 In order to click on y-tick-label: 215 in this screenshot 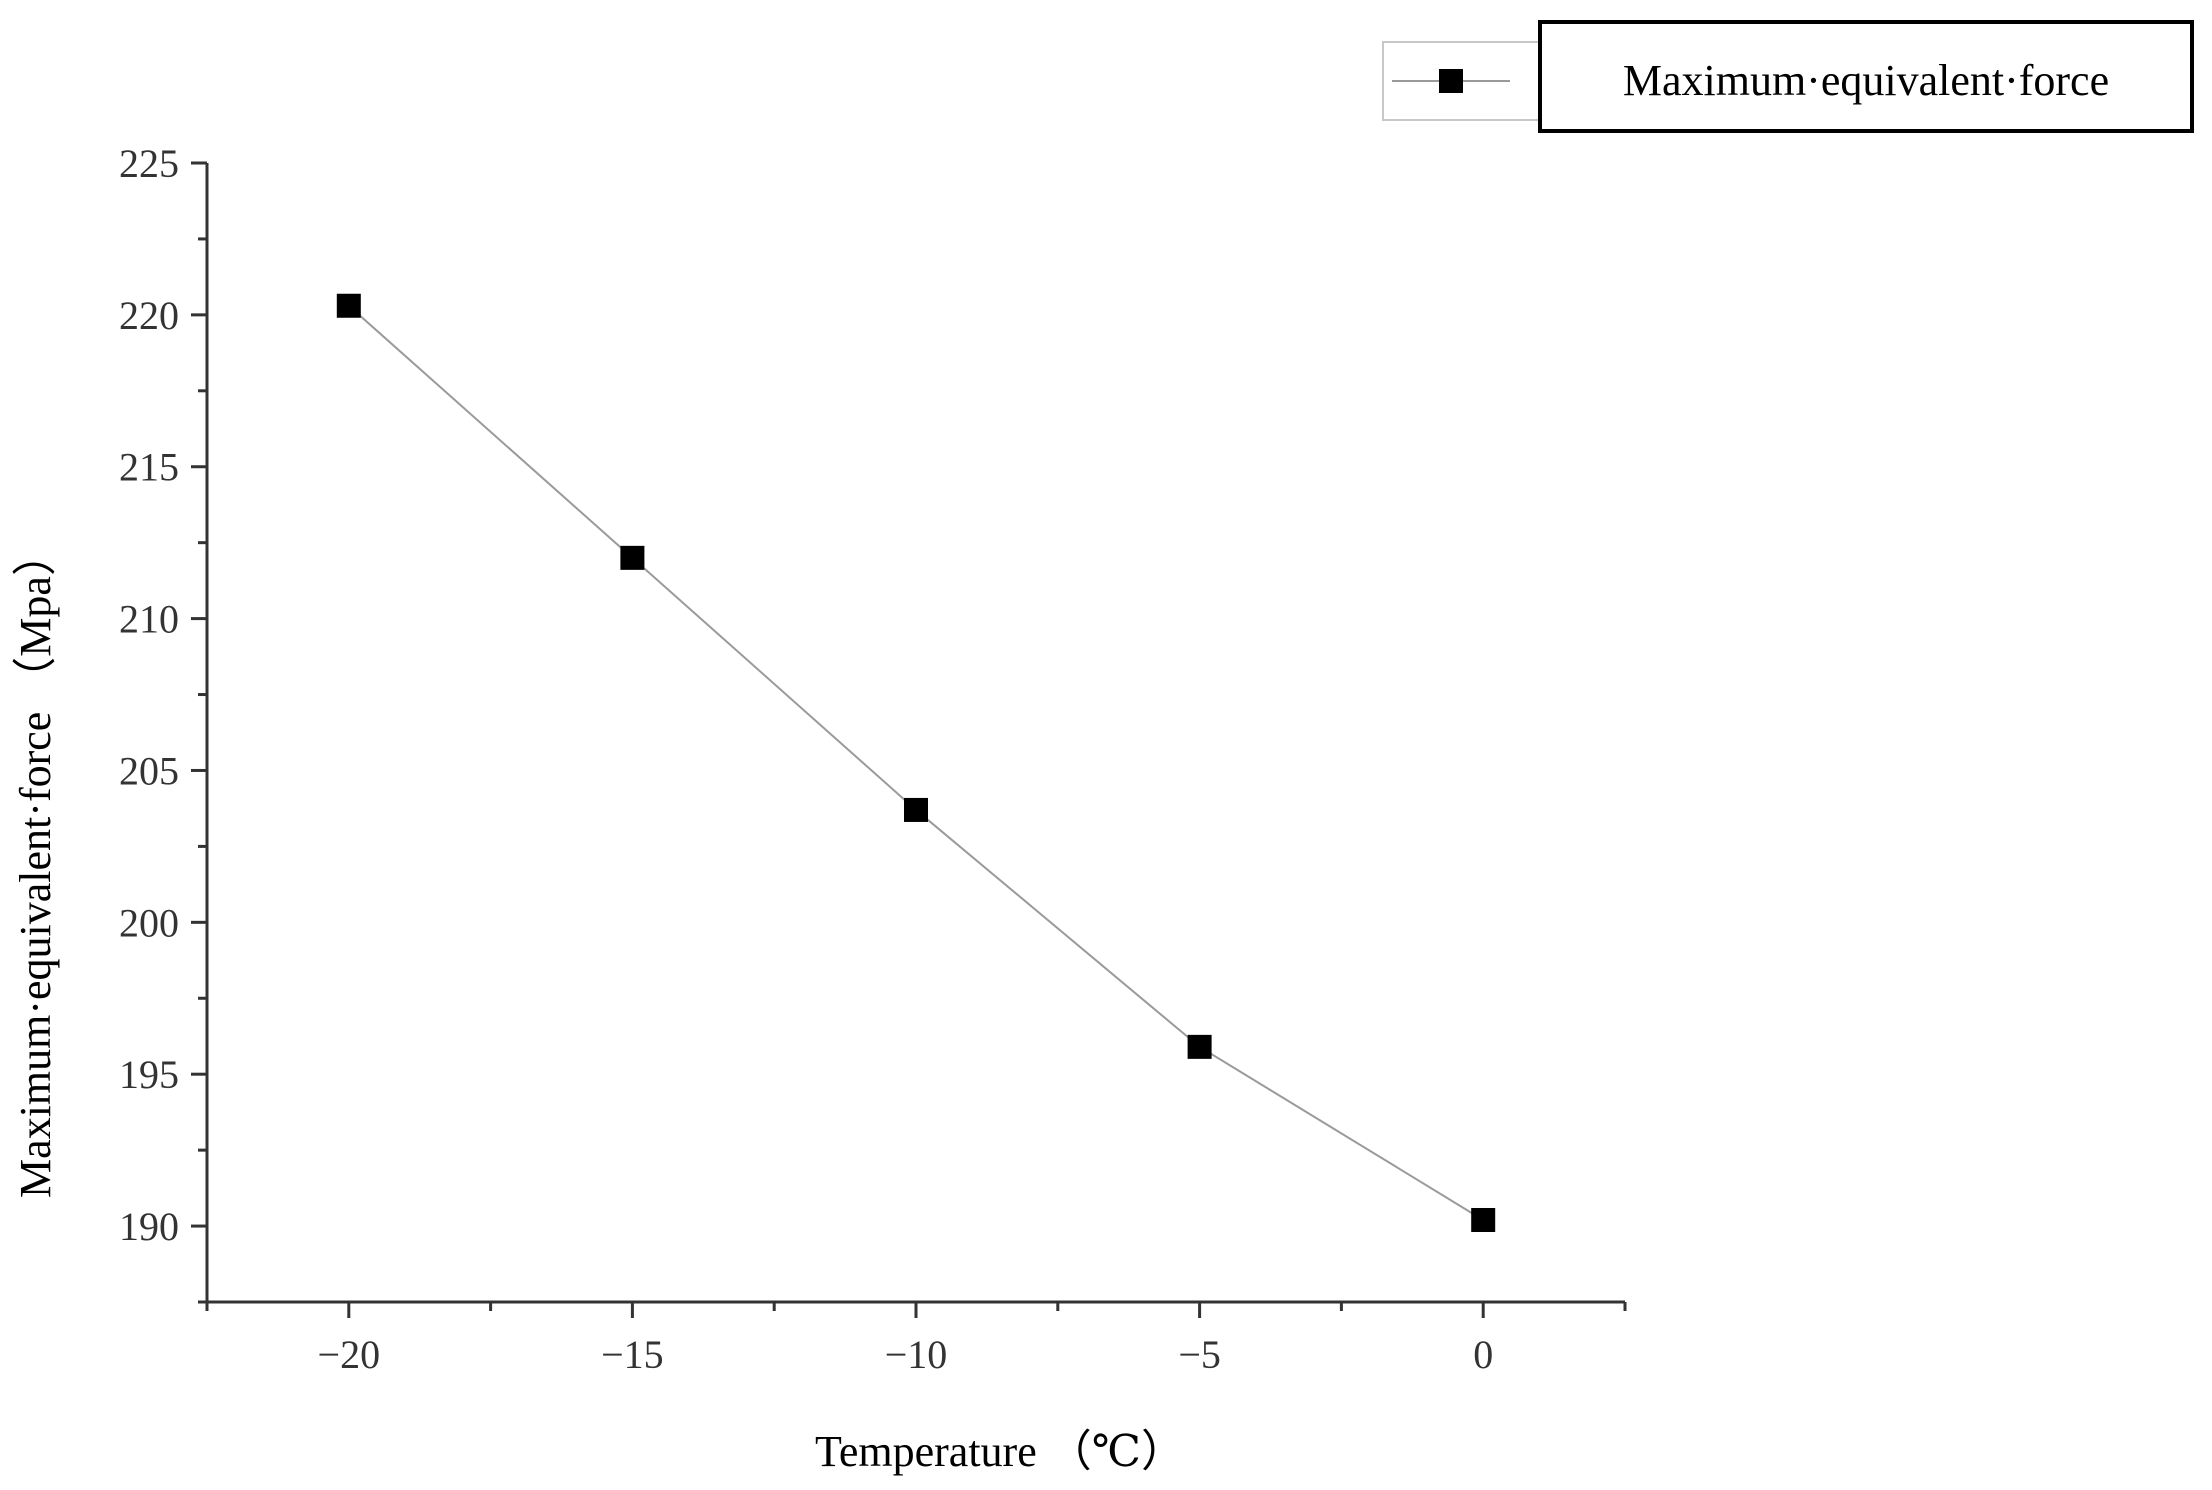, I will do `click(149, 467)`.